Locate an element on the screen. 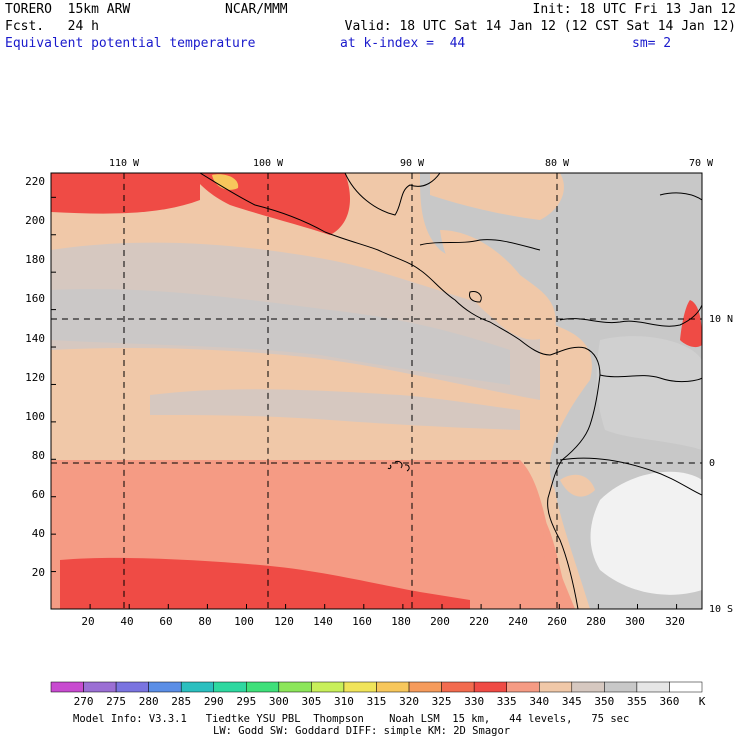 The width and height of the screenshot is (740, 740). x-tick-label: 80 is located at coordinates (204, 621).